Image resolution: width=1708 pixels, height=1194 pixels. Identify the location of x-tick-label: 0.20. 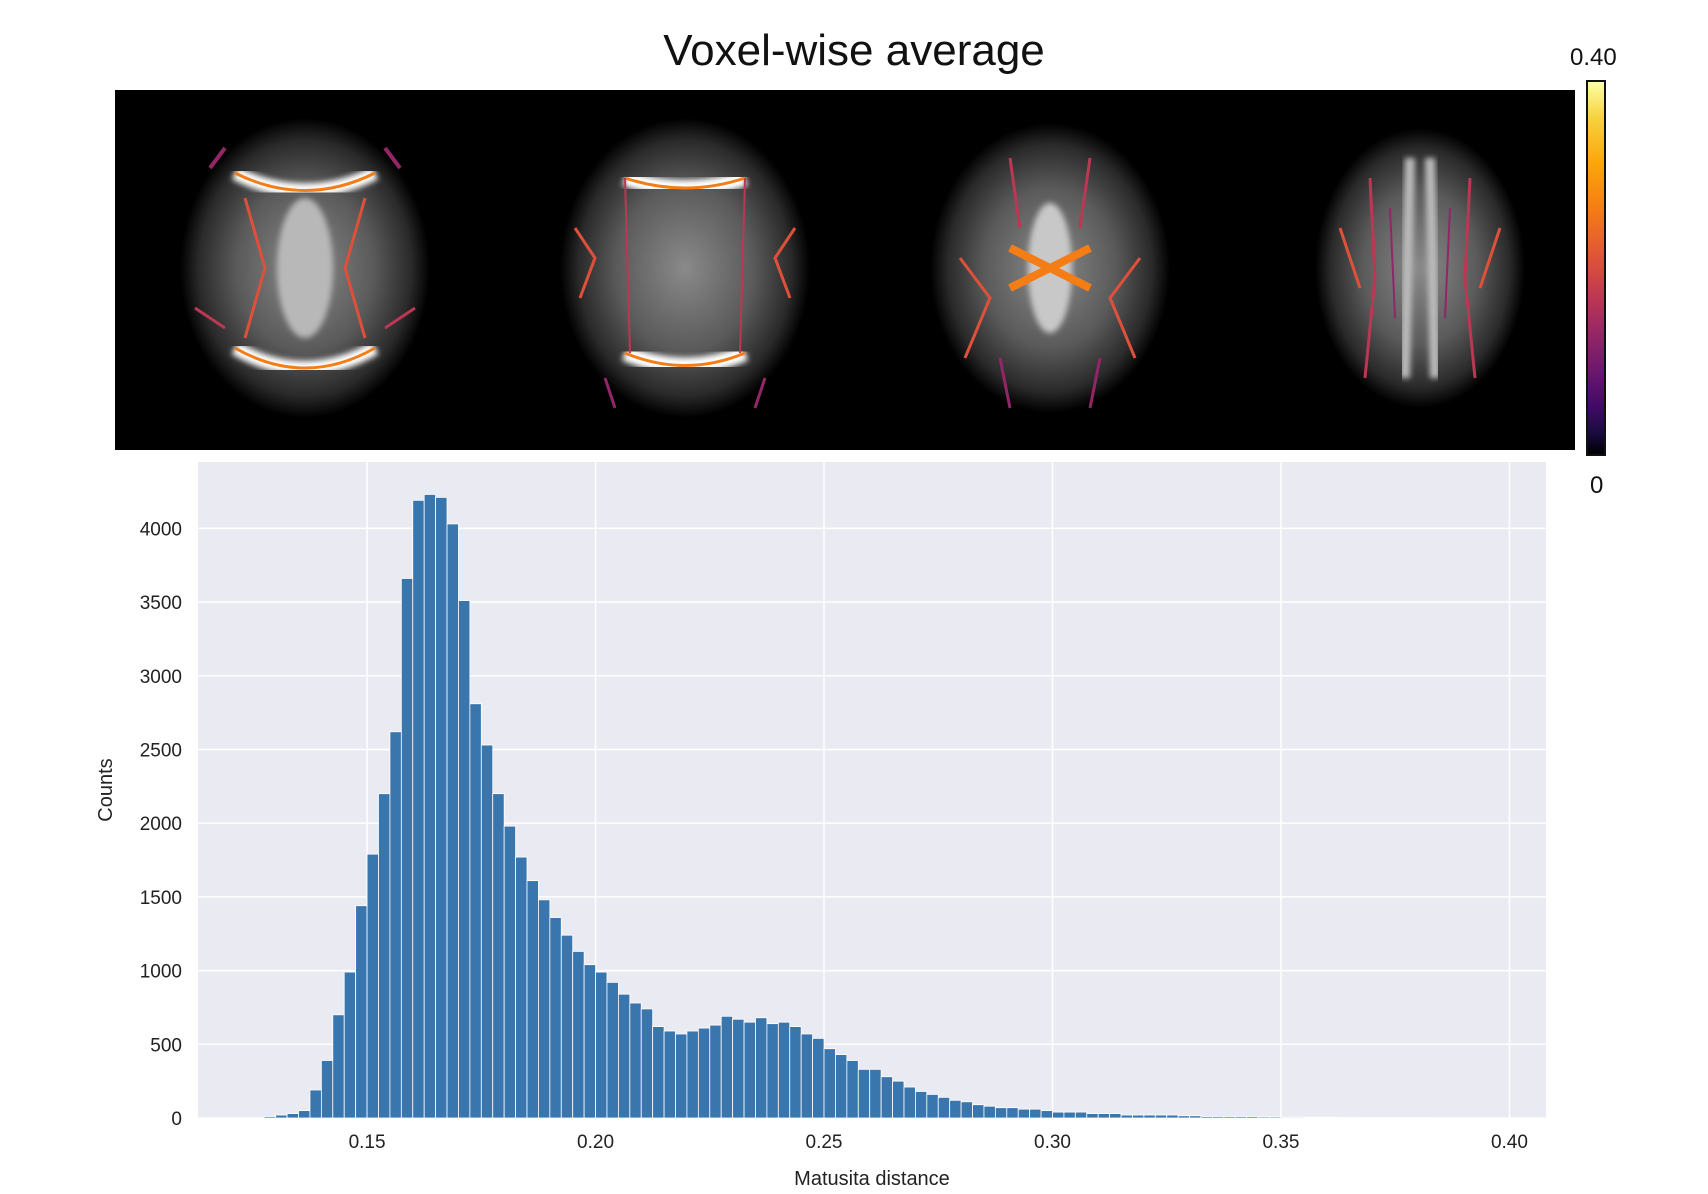
(595, 1142).